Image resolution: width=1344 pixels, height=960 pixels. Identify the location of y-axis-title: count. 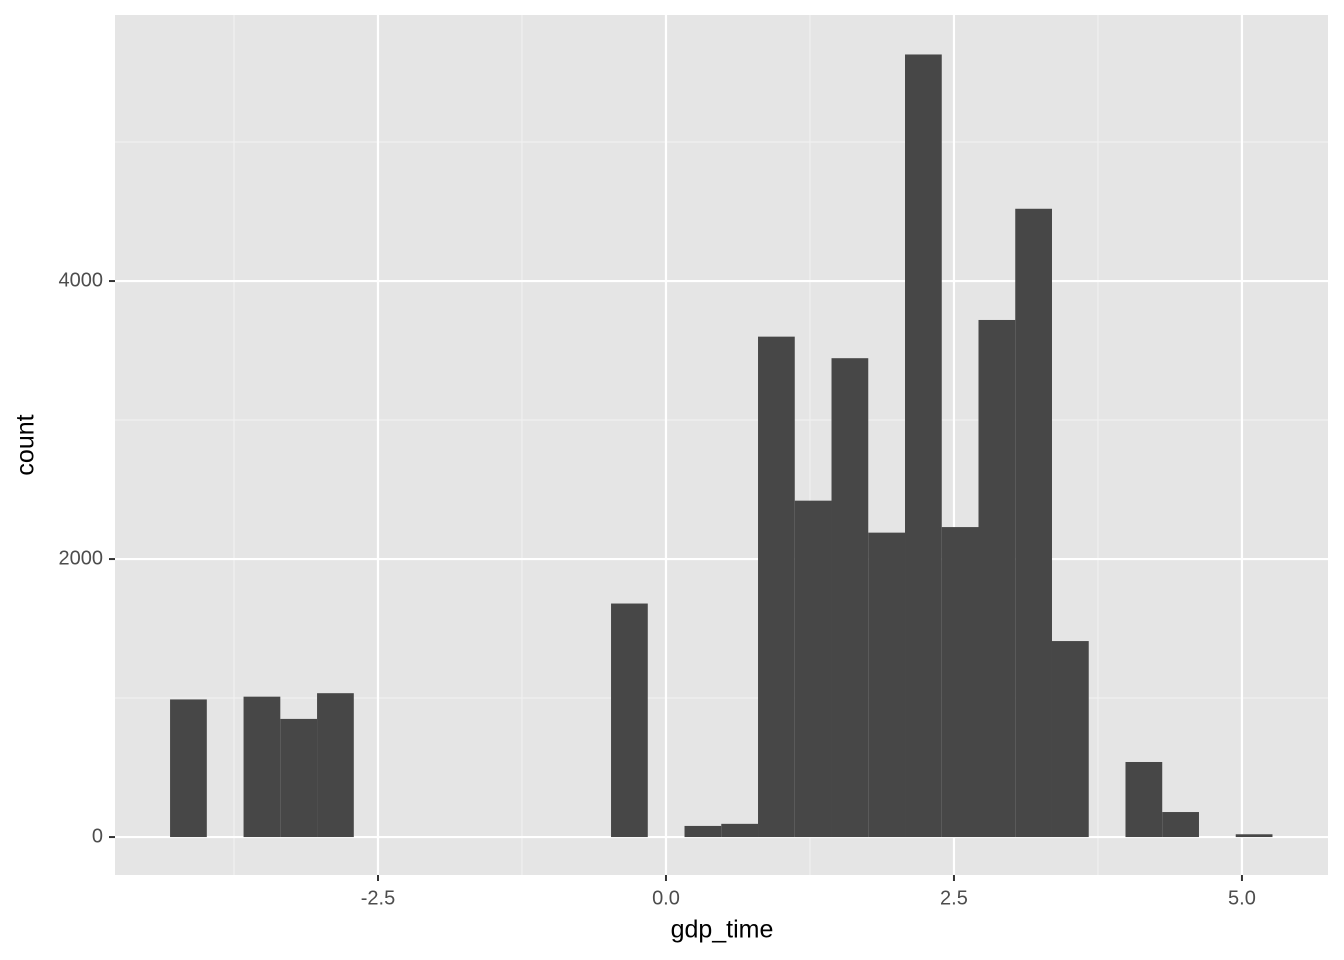
(26, 444).